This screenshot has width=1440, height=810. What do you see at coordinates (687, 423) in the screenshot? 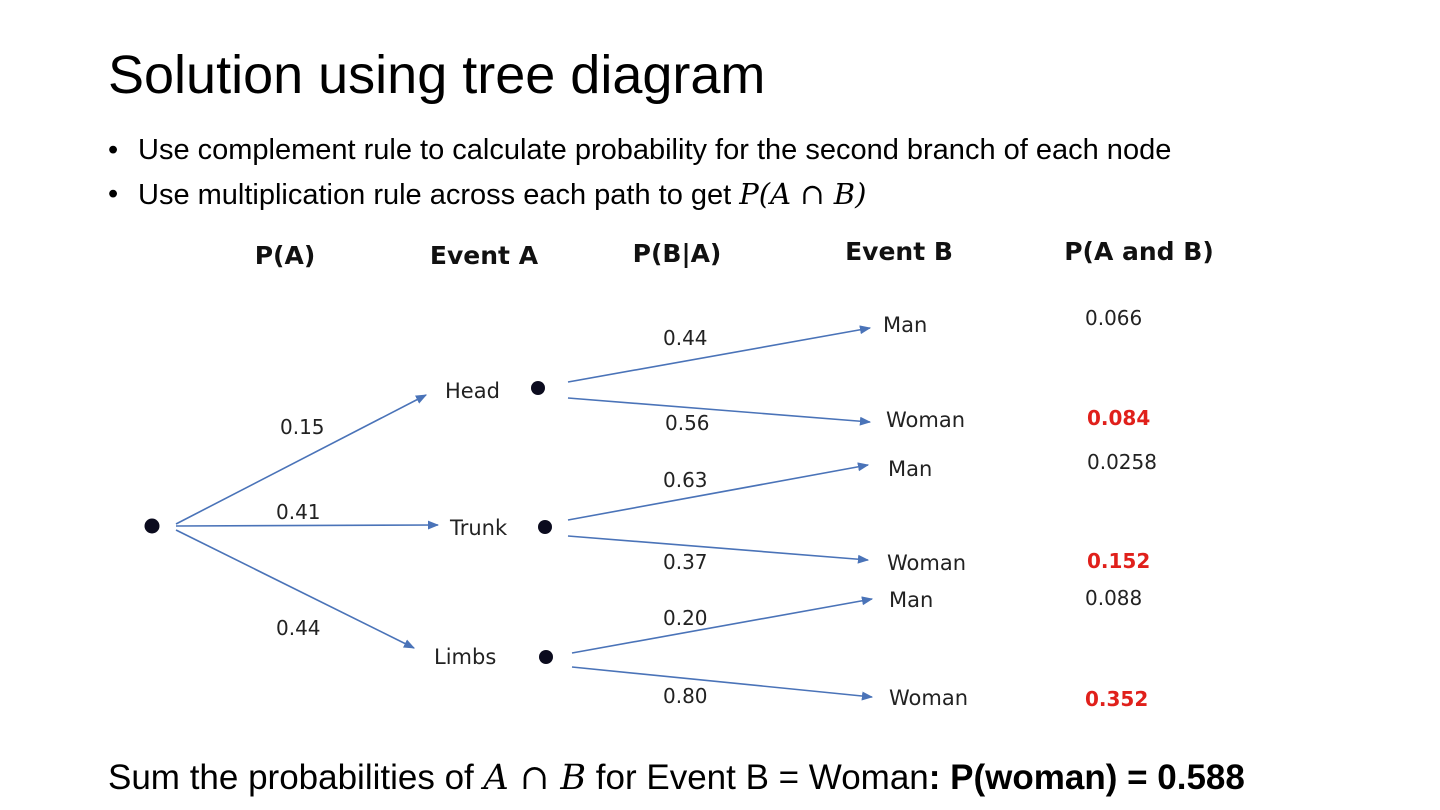
I see `p-head-woman: 0.56` at bounding box center [687, 423].